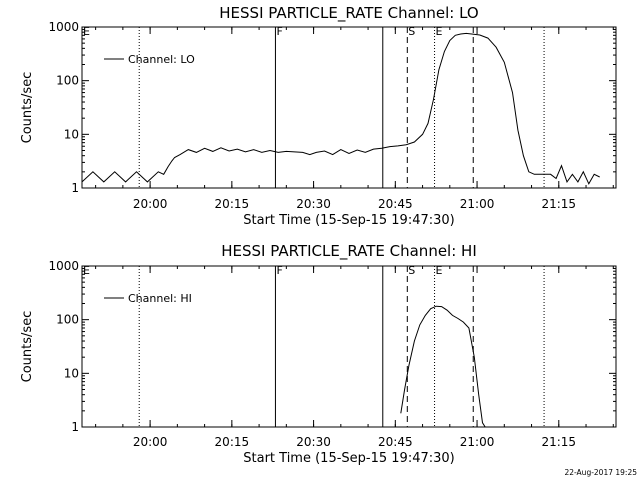 The width and height of the screenshot is (640, 480). Describe the element at coordinates (349, 251) in the screenshot. I see `chart-title: HESSI PARTICLE_RATE Channel: HI` at that location.